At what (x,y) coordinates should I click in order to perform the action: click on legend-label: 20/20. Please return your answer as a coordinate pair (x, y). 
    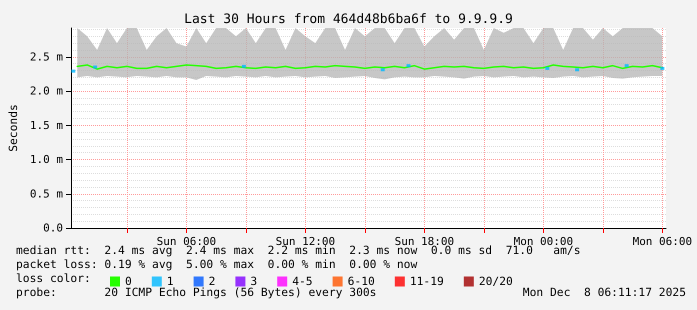
    Looking at the image, I should click on (496, 281).